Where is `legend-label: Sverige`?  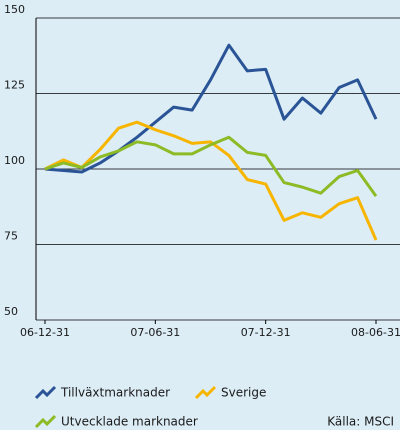 legend-label: Sverige is located at coordinates (243, 393).